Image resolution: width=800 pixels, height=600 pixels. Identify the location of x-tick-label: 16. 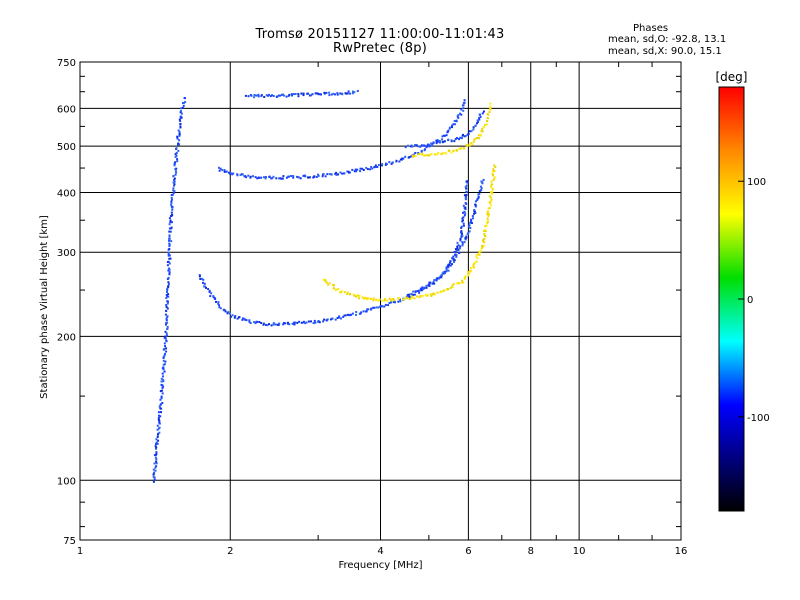
(681, 551).